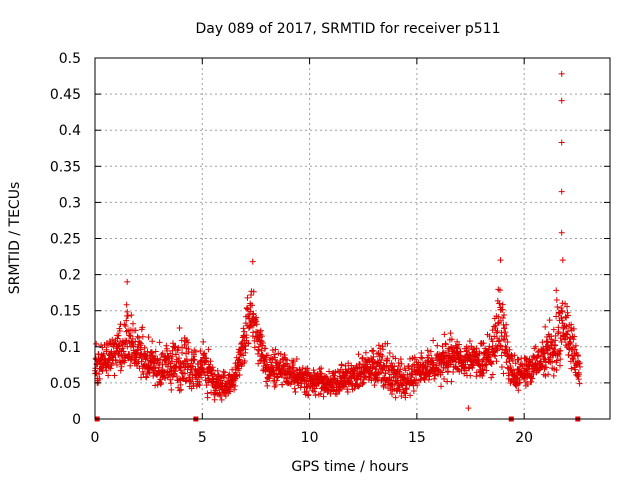 The image size is (640, 485). I want to click on y-tick-label: 0.15, so click(65, 312).